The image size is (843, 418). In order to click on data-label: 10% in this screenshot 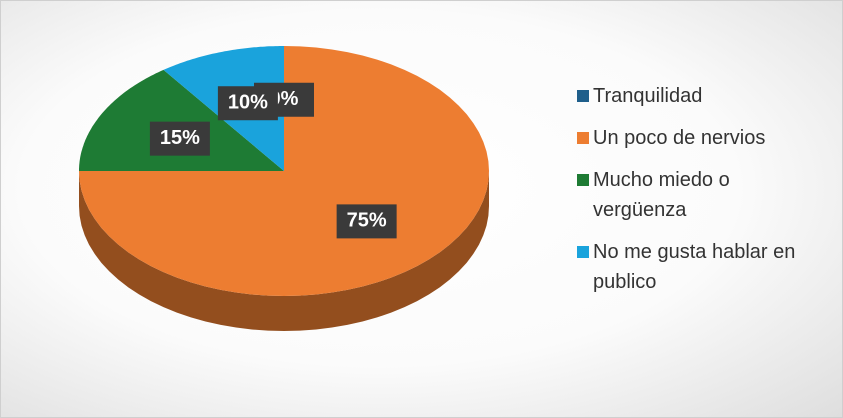, I will do `click(248, 103)`.